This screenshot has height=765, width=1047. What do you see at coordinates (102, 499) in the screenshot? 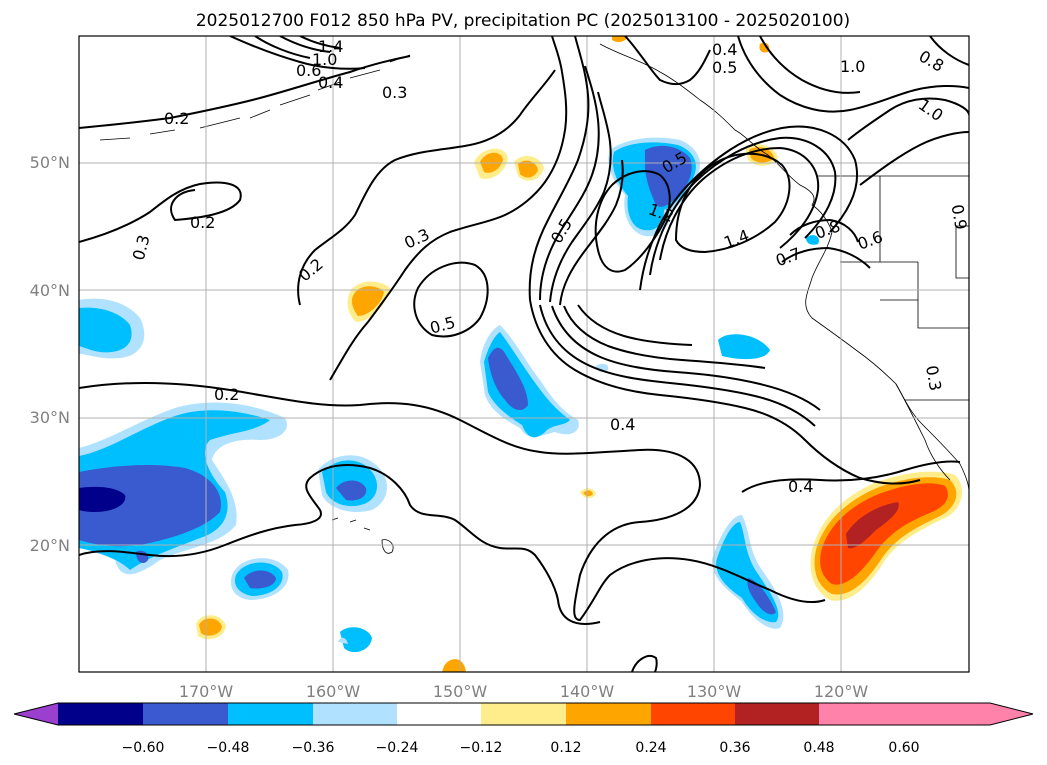
I see `shade-west-max` at bounding box center [102, 499].